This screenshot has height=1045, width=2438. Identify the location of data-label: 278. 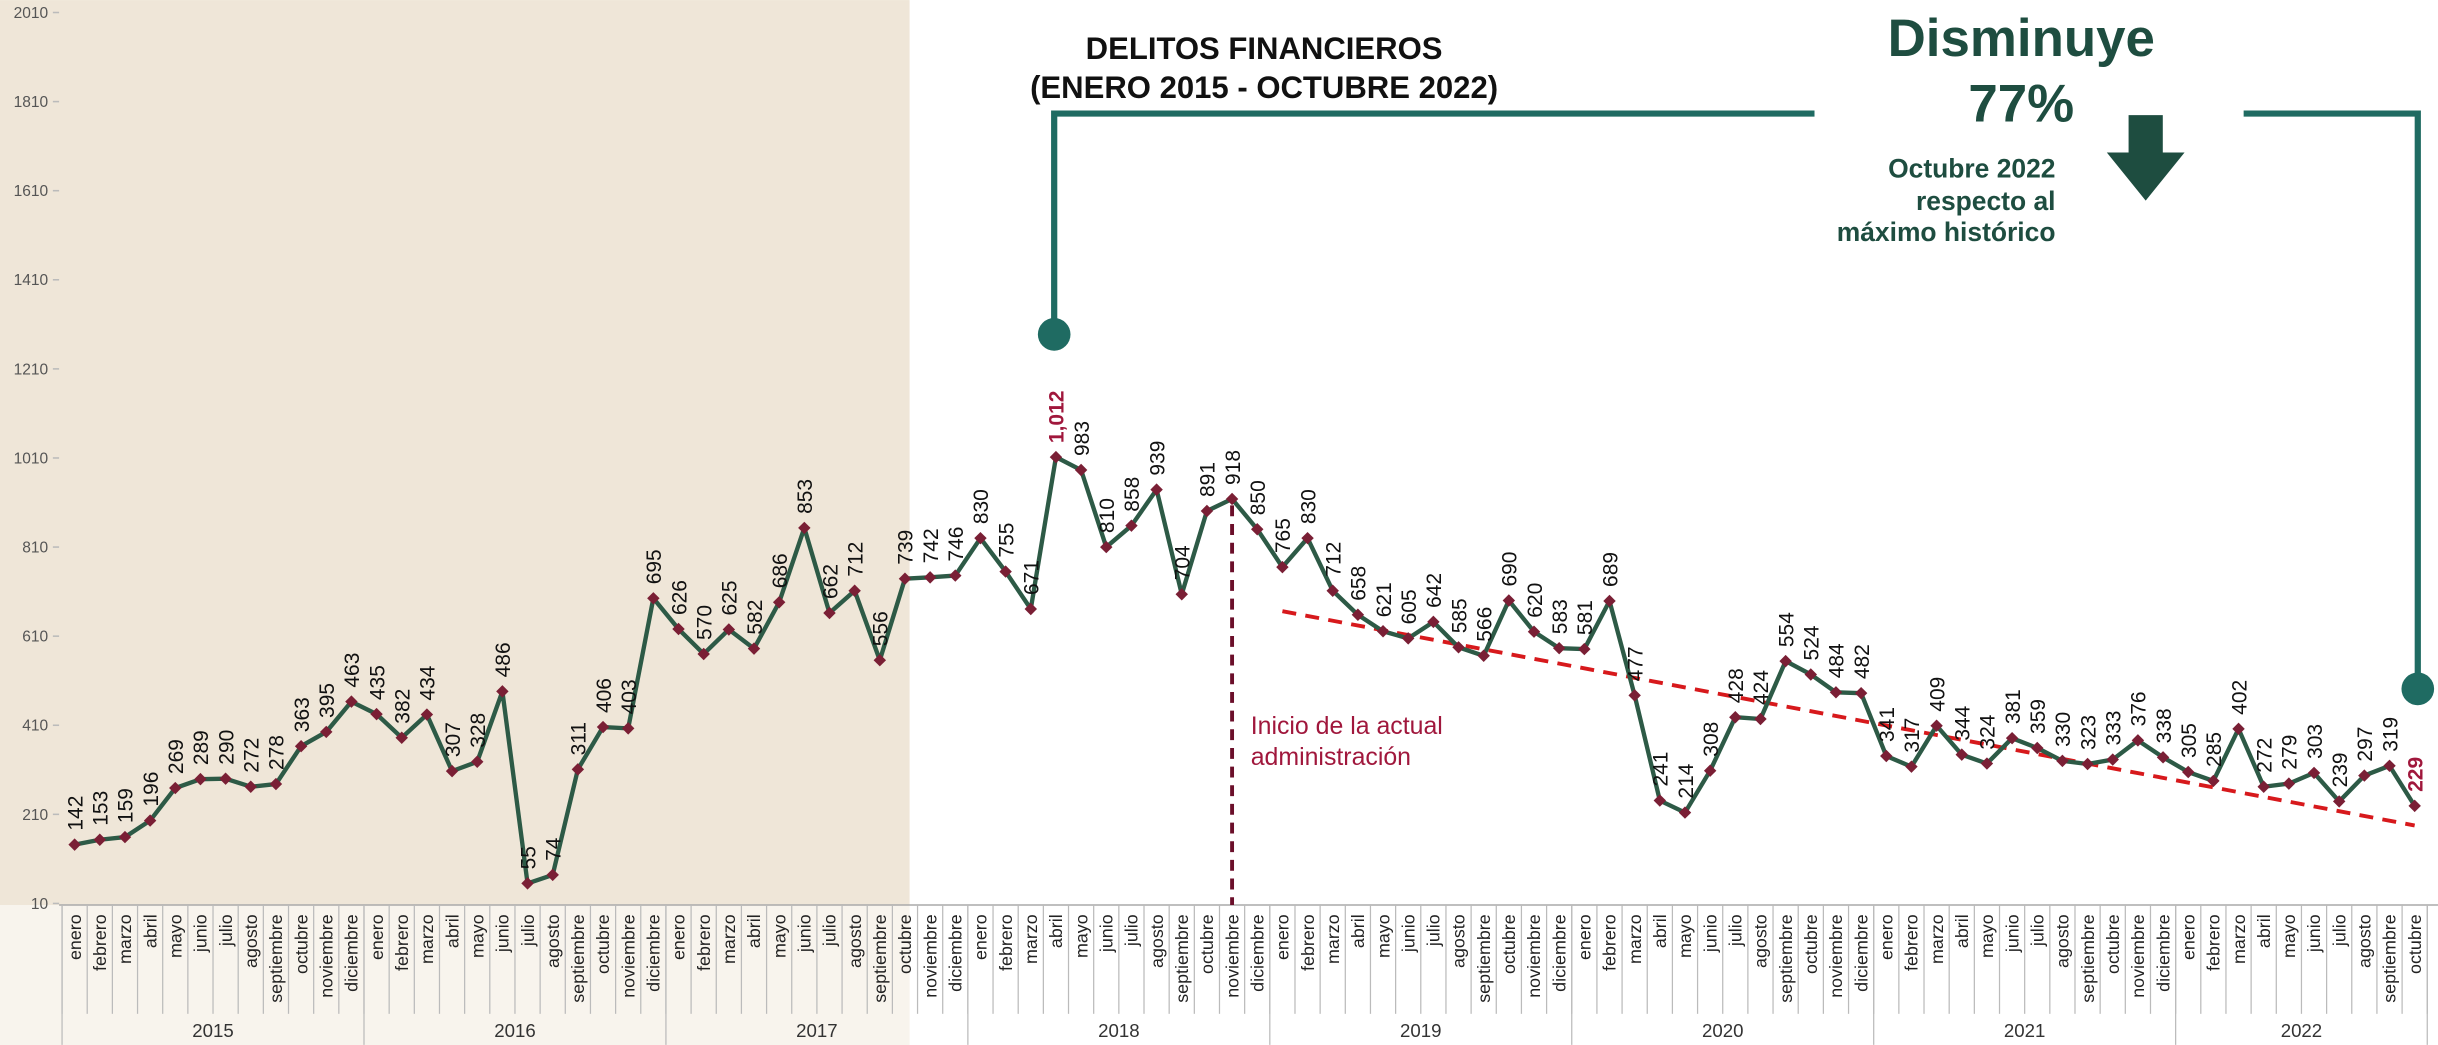
(277, 752).